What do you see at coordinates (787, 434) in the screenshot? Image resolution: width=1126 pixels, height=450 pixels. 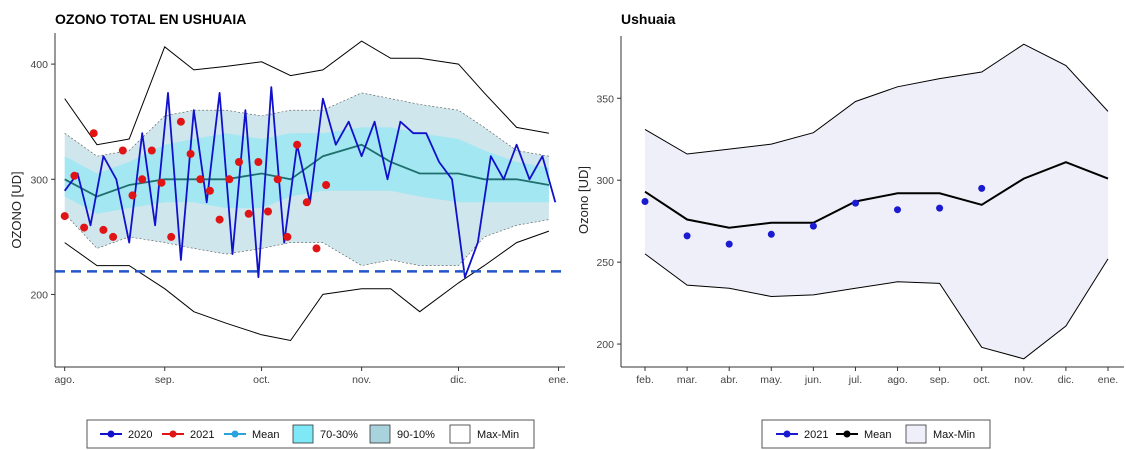 I see `right-legend-2021-marker` at bounding box center [787, 434].